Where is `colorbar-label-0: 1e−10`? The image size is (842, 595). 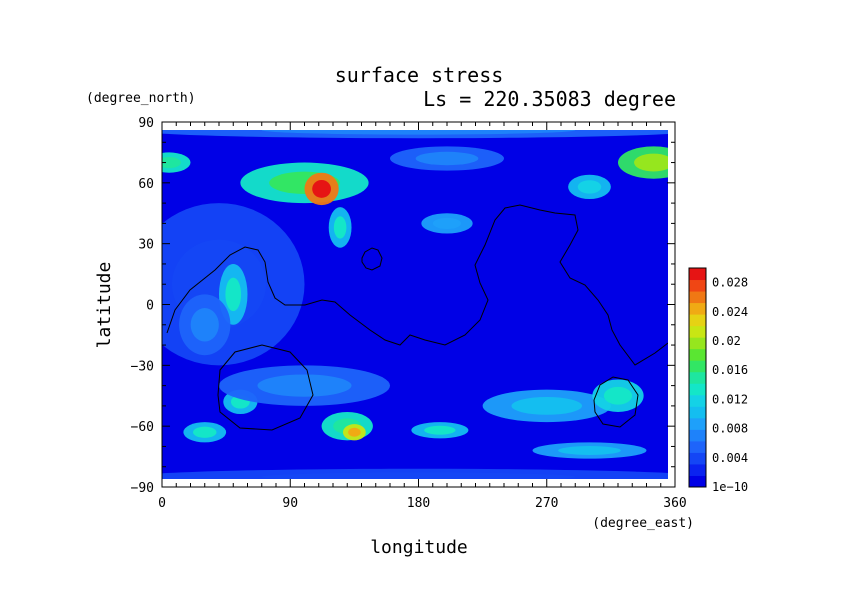
colorbar-label-0: 1e−10 is located at coordinates (730, 487).